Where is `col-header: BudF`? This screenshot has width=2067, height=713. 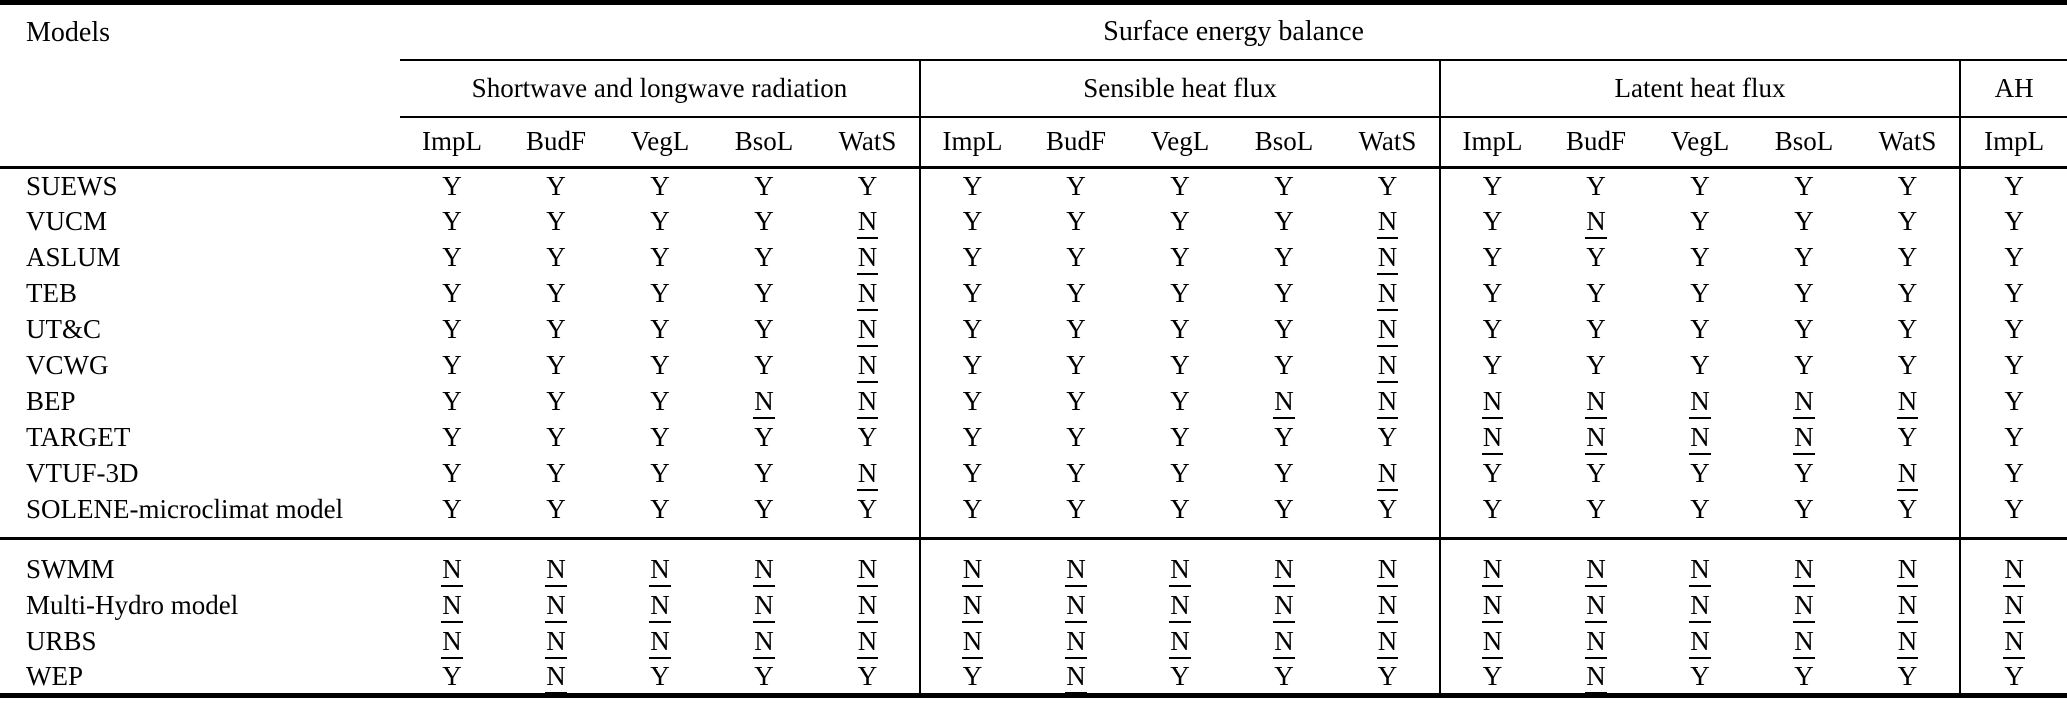
col-header: BudF is located at coordinates (1076, 142).